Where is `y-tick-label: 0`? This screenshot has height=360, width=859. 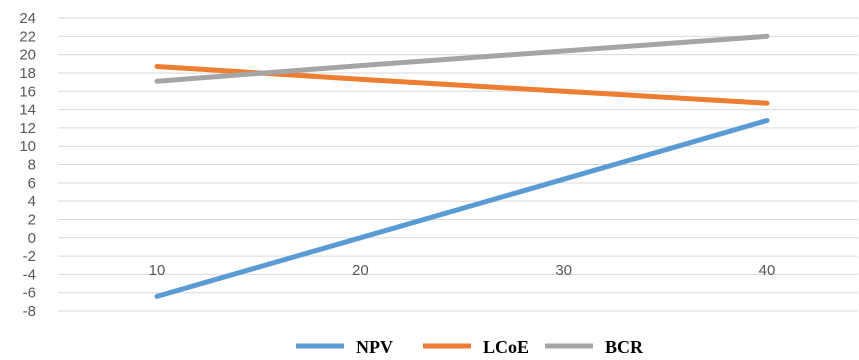
y-tick-label: 0 is located at coordinates (32, 238).